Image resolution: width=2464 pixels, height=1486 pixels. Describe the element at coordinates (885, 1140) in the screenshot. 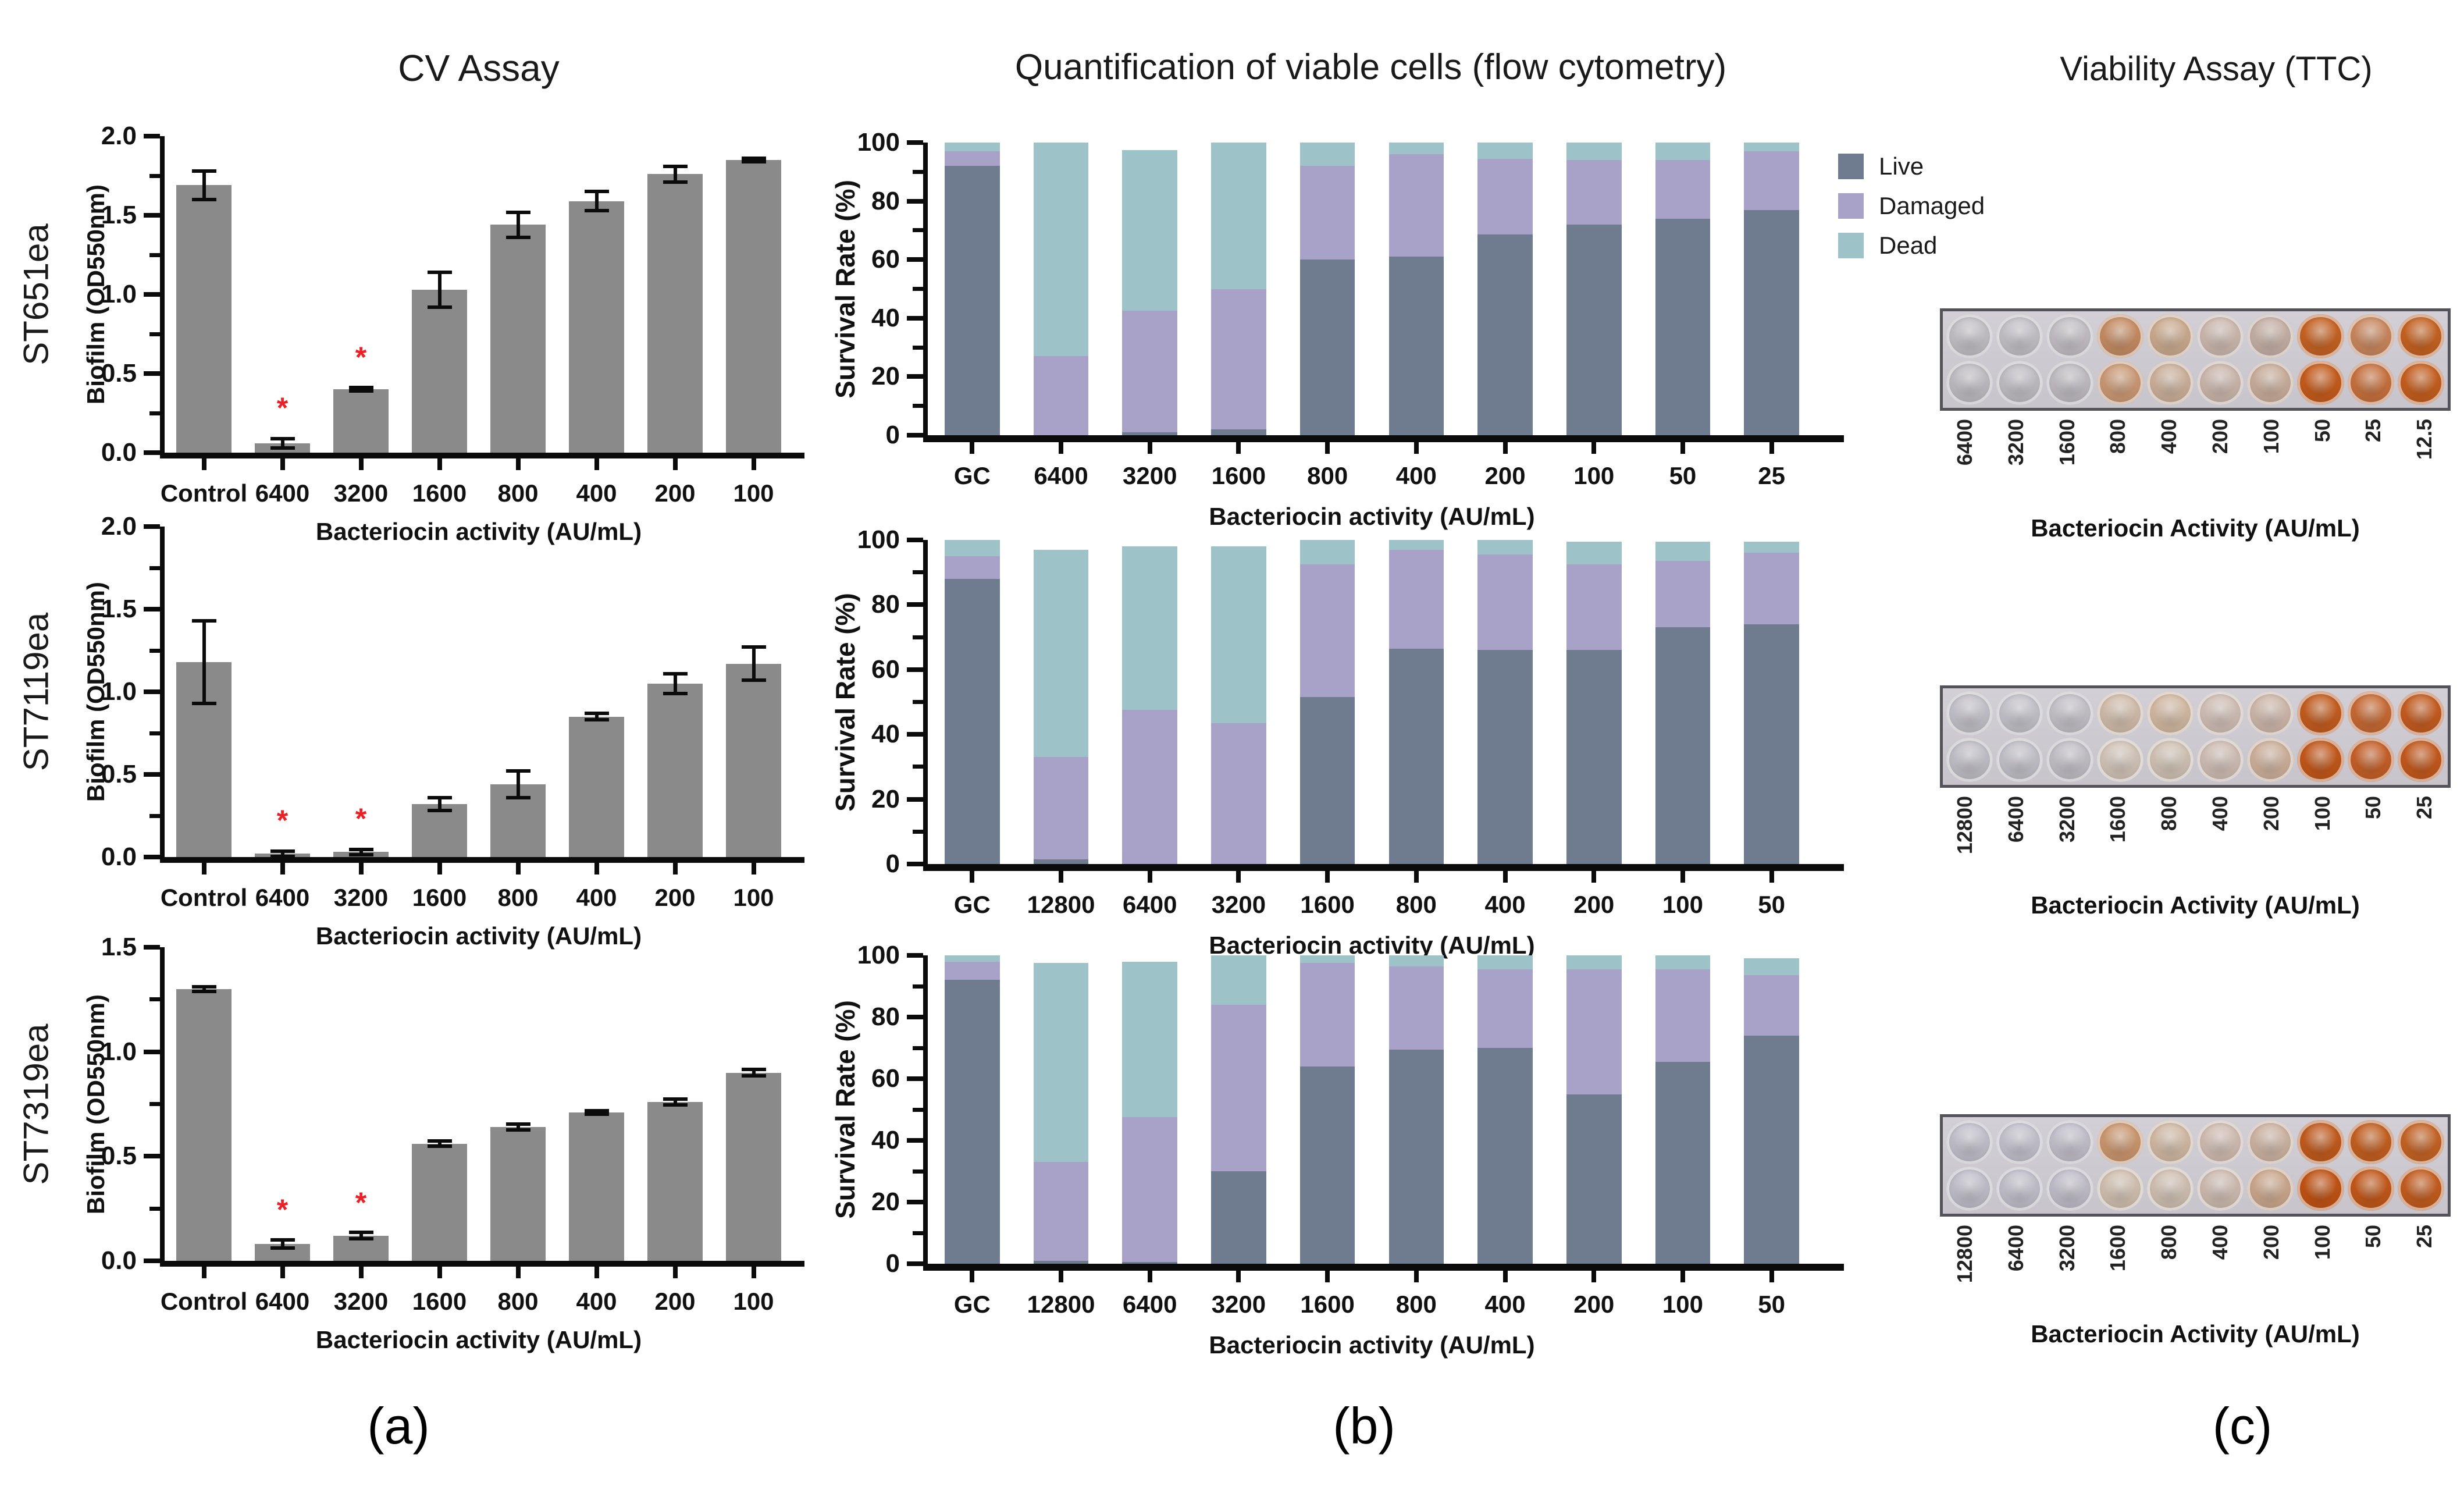

I see `y-tick-label: 40` at that location.